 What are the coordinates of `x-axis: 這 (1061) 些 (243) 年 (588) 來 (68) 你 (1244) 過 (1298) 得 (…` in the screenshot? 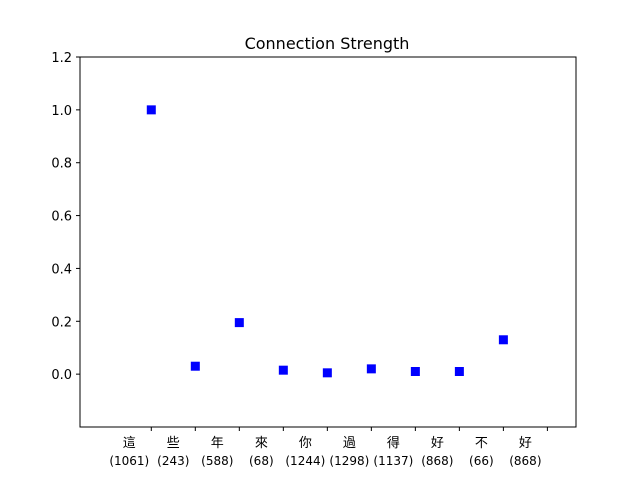 It's located at (328, 447).